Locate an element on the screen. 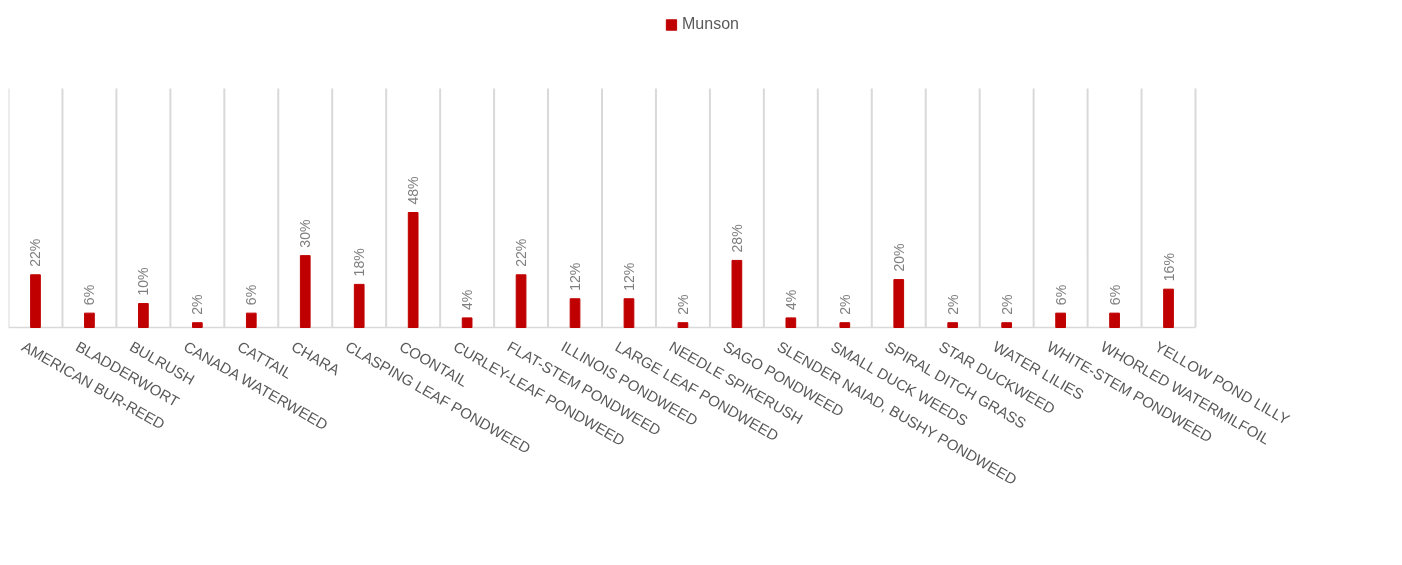  legend-label: Munson is located at coordinates (710, 24).